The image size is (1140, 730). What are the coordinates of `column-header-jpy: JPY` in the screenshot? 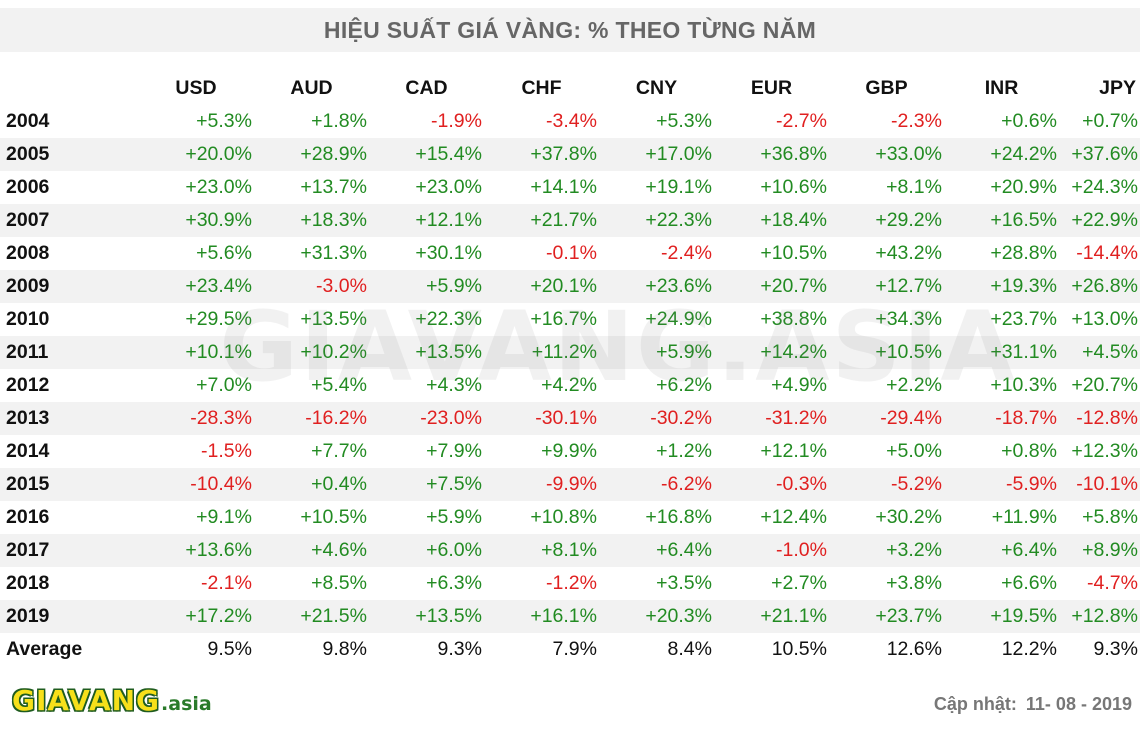 It's located at (1117, 88).